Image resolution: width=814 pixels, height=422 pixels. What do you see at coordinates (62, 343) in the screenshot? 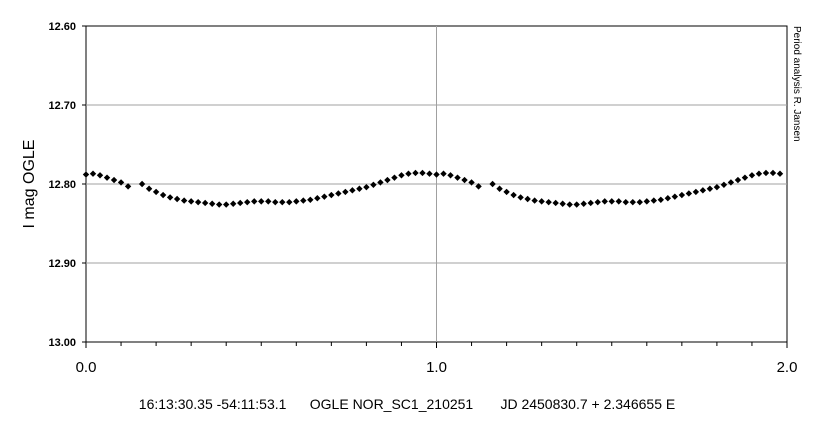
I see `y-tick-label: 13.00` at bounding box center [62, 343].